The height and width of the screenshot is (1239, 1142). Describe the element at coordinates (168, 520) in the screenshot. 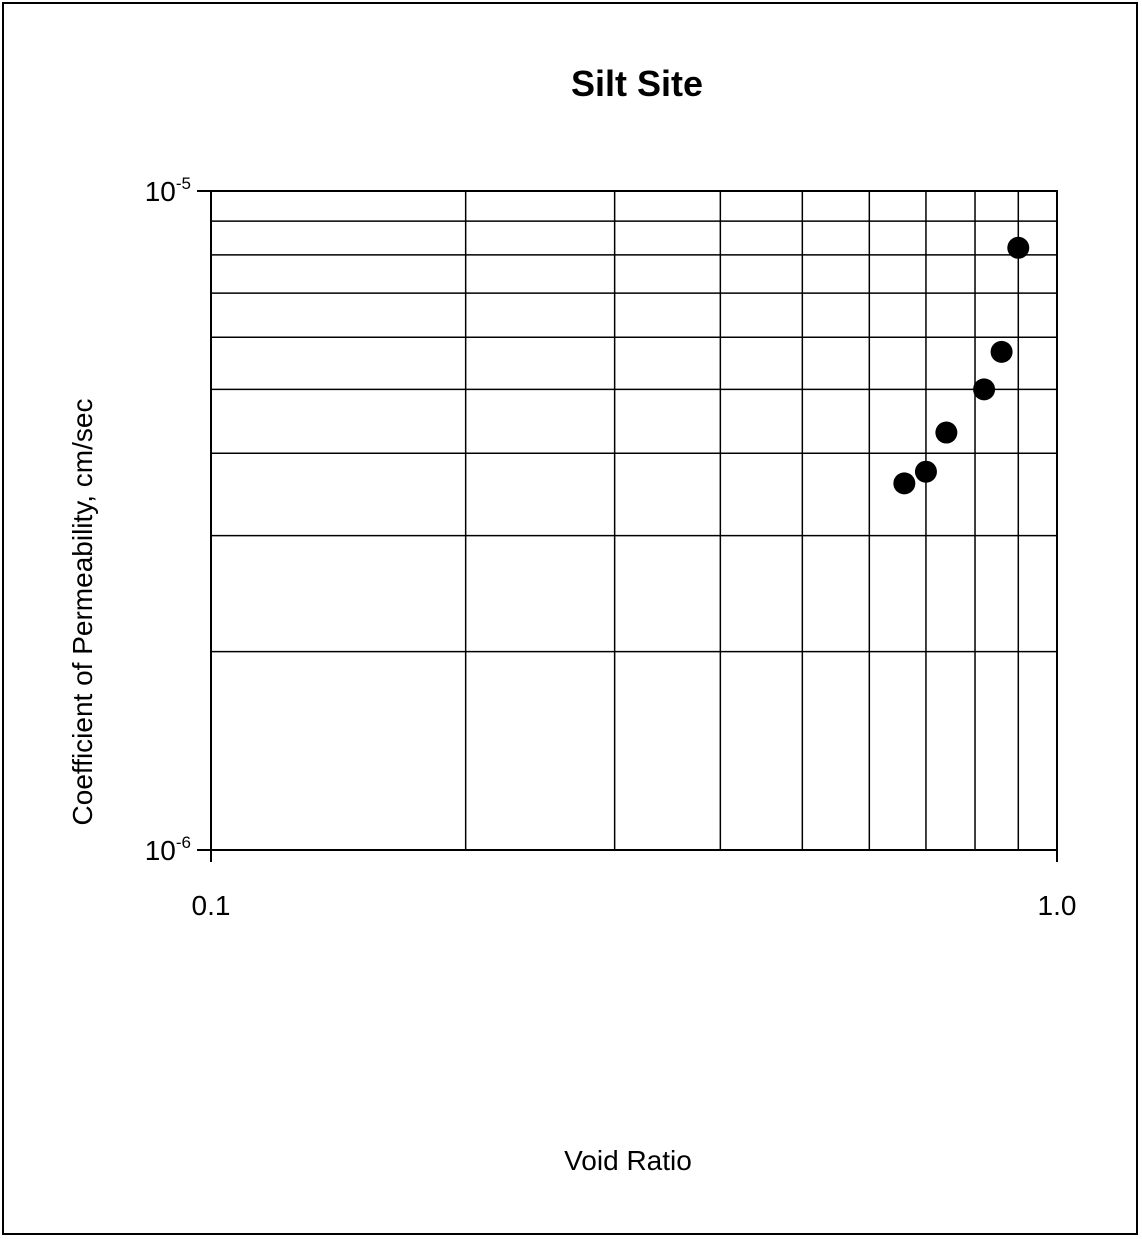

I see `y-tick-labels: 10⁻⁶ 10⁻⁵` at that location.